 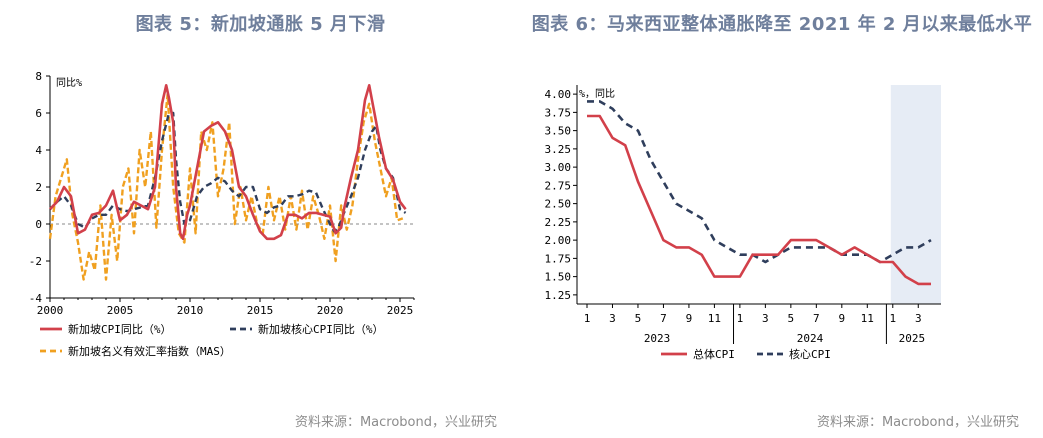 What do you see at coordinates (912, 338) in the screenshot?
I see `year-label: 2025` at bounding box center [912, 338].